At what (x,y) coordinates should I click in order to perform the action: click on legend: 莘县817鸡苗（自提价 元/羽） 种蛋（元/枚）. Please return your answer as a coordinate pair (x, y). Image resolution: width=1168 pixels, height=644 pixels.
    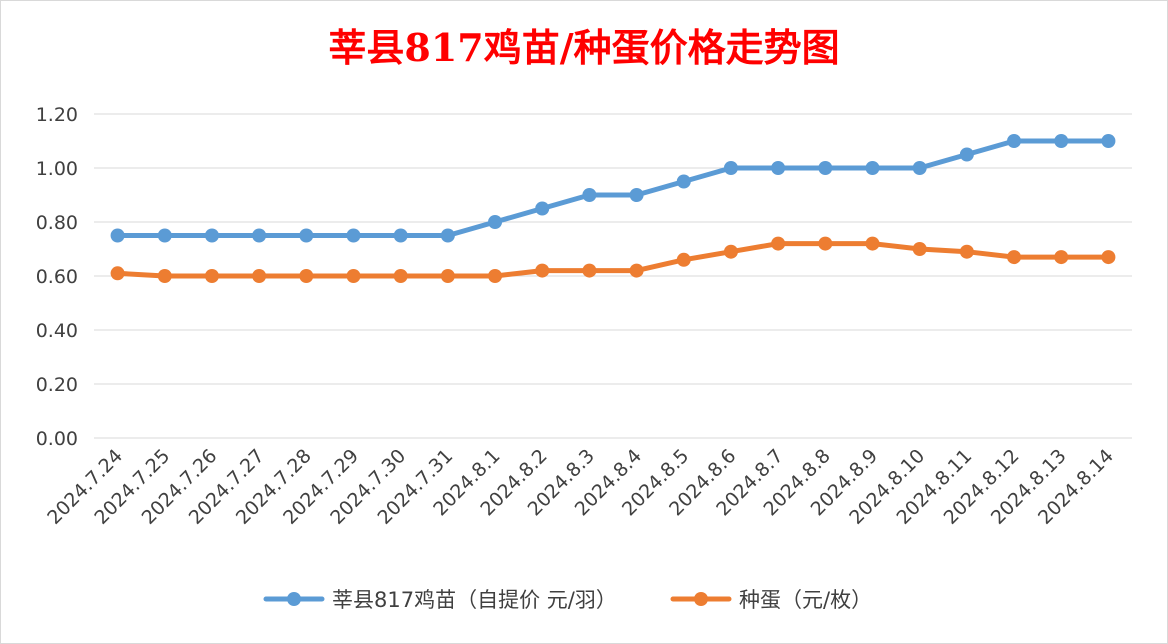
    Looking at the image, I should click on (567, 600).